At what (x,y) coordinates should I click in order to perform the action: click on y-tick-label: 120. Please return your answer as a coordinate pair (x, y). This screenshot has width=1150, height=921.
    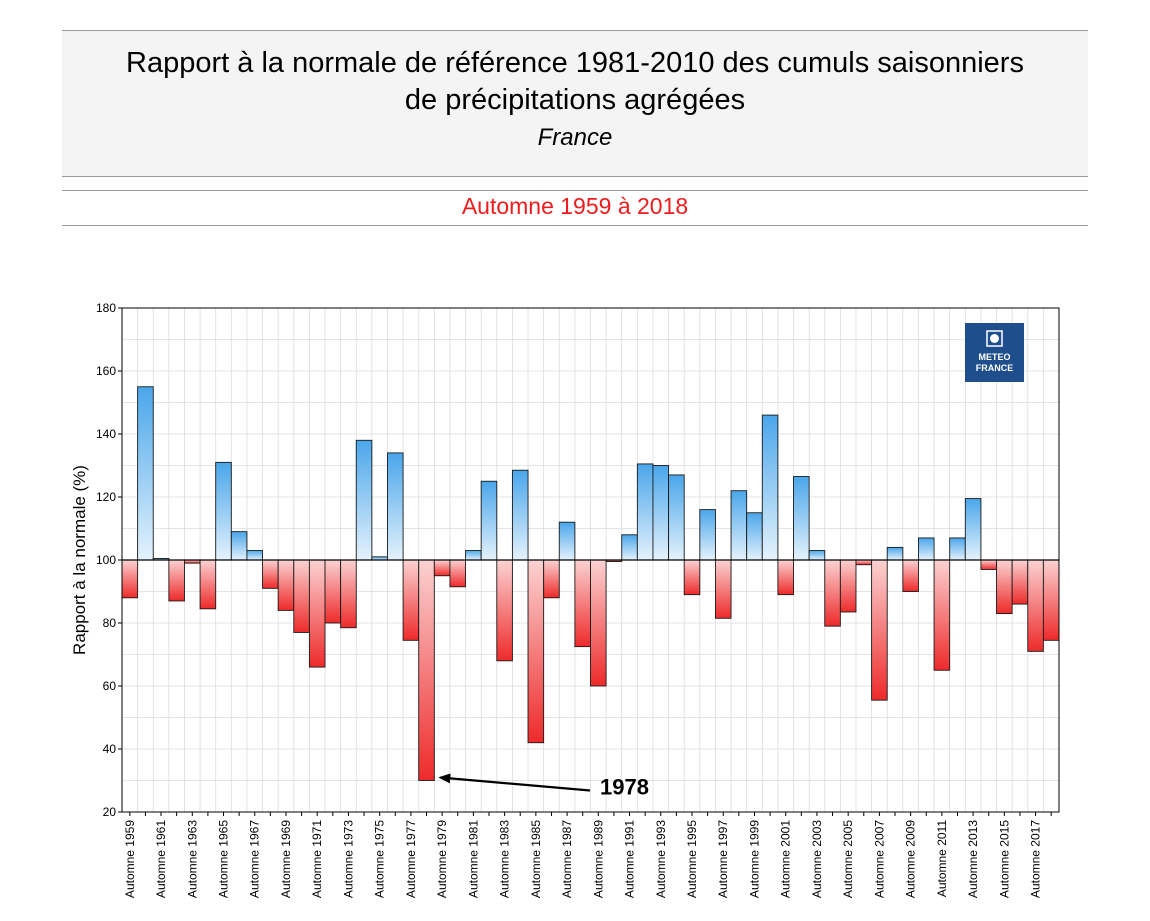
    Looking at the image, I should click on (106, 497).